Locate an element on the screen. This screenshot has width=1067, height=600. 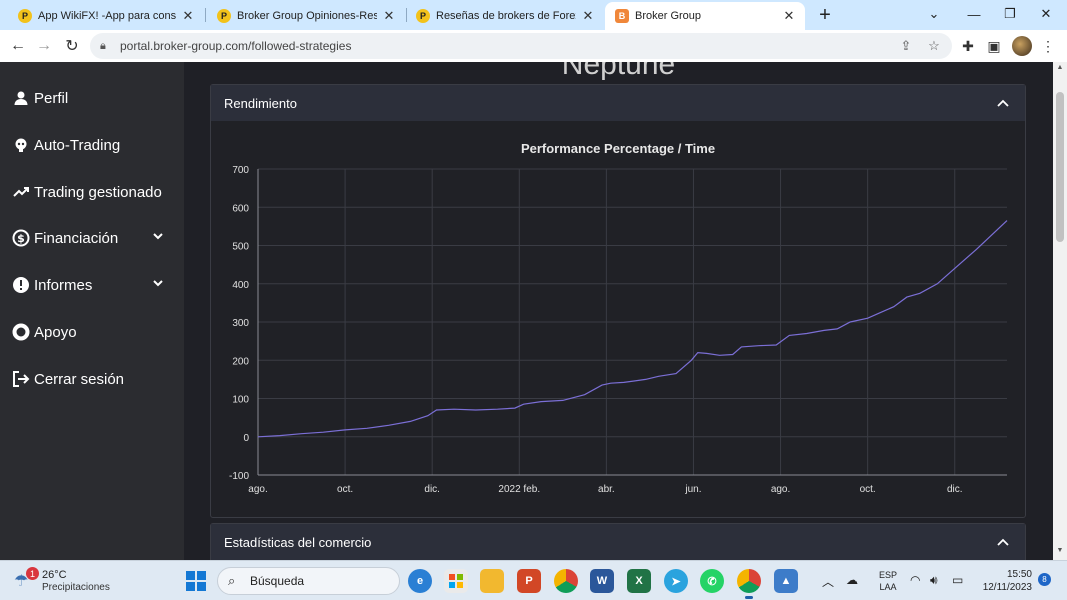
back-arrow-icon: ← is located at coordinates (18, 45).